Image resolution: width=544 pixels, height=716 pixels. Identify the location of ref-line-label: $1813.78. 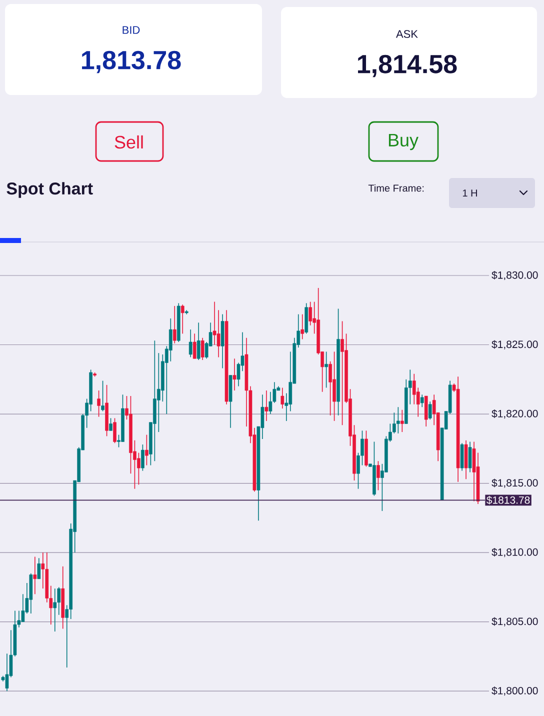
(508, 500).